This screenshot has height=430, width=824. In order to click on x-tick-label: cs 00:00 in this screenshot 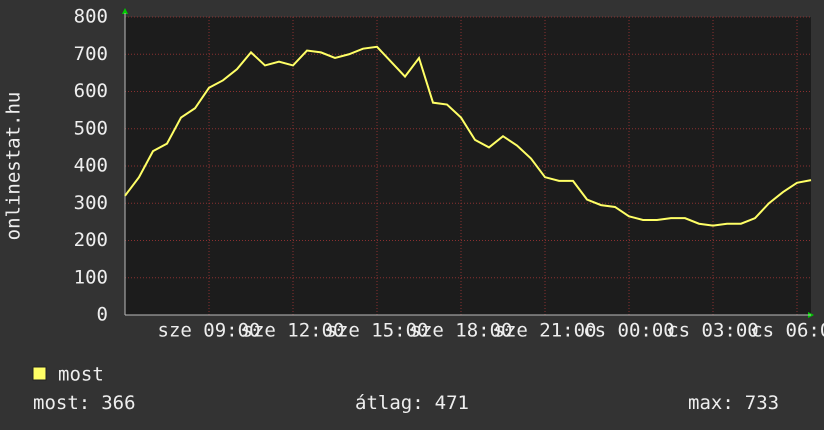, I will do `click(629, 331)`.